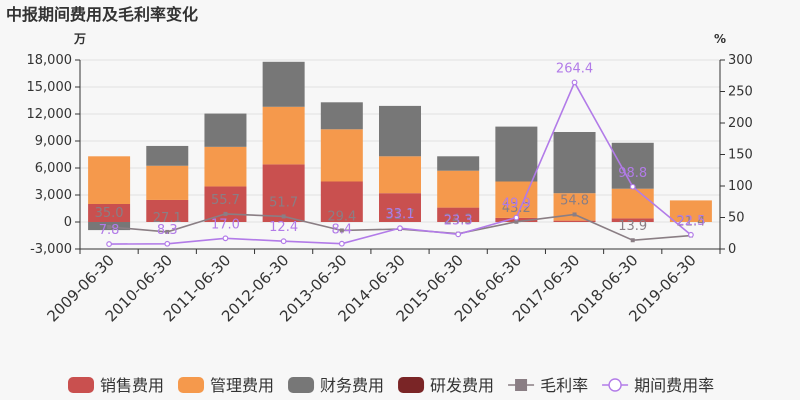 This screenshot has height=400, width=800. I want to click on right-tick-label: 300, so click(740, 60).